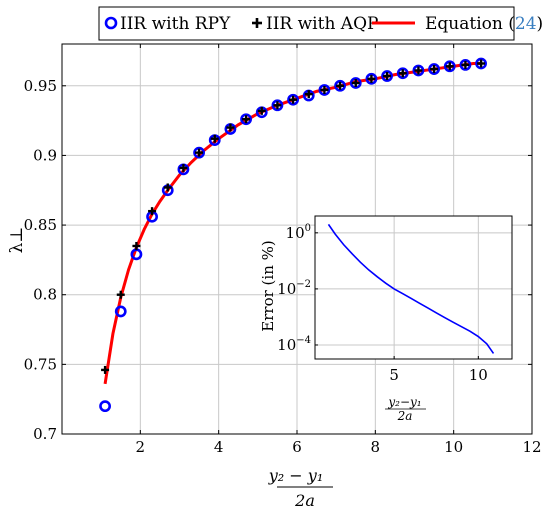 This screenshot has height=514, width=550. I want to click on legend: IIR with RPY IIR with AQP Equation (24), so click(320, 23).